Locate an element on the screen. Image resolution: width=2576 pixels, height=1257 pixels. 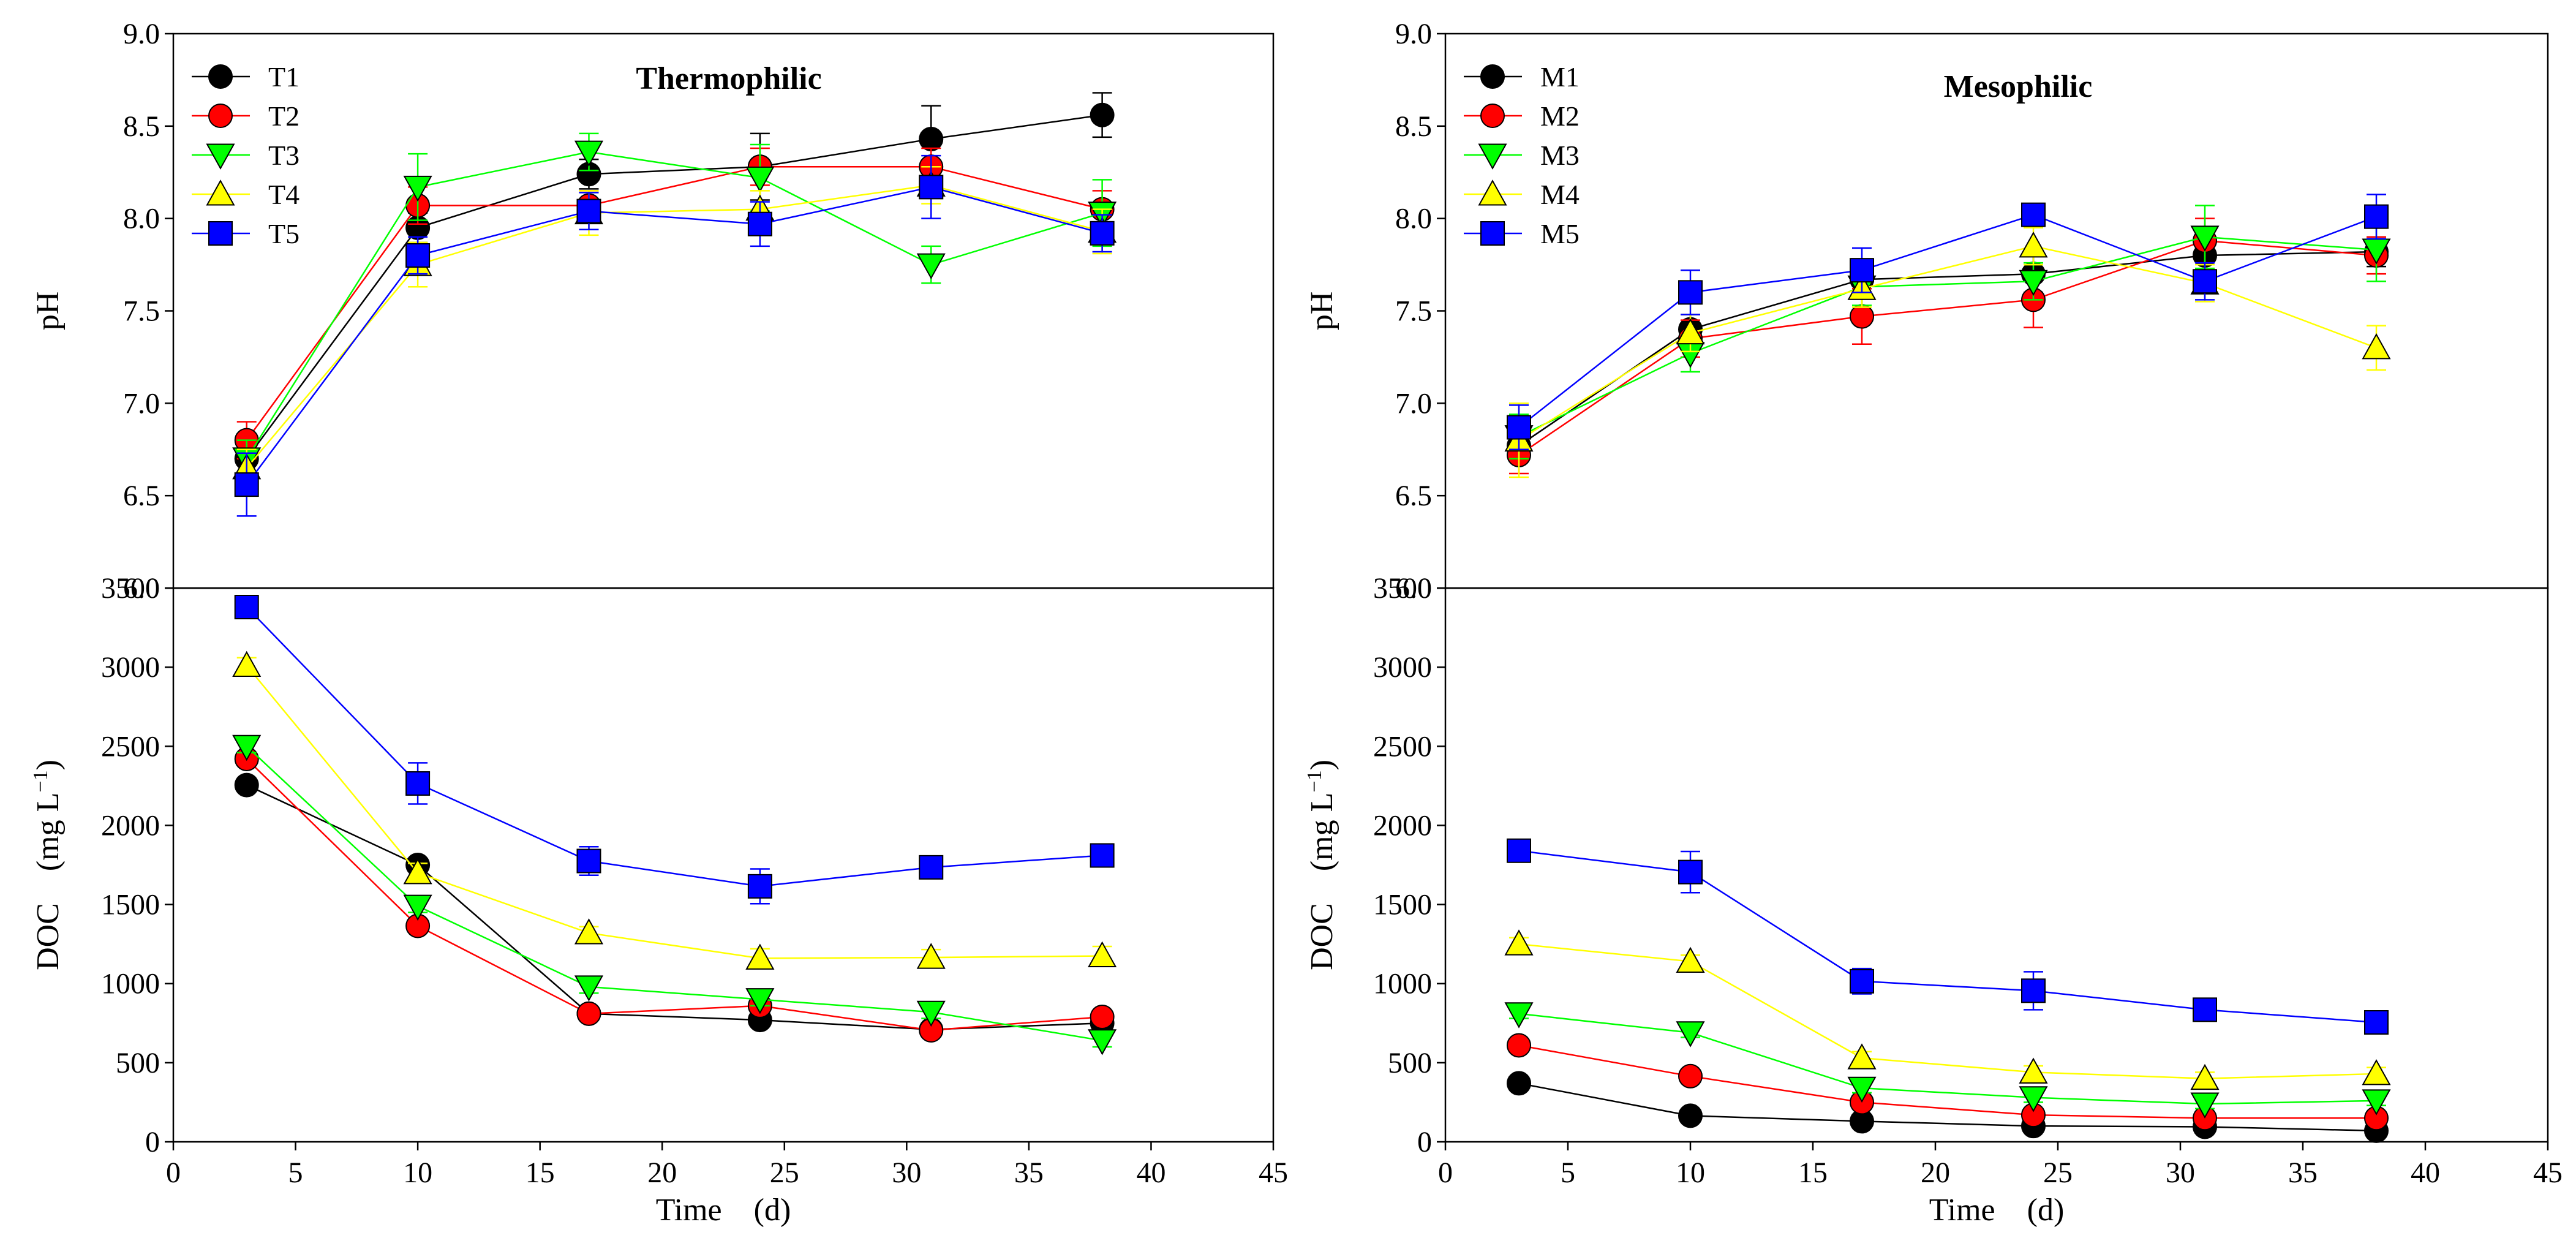
thermo-doc-ylabel: DOC (mg L−1) is located at coordinates (47, 865).